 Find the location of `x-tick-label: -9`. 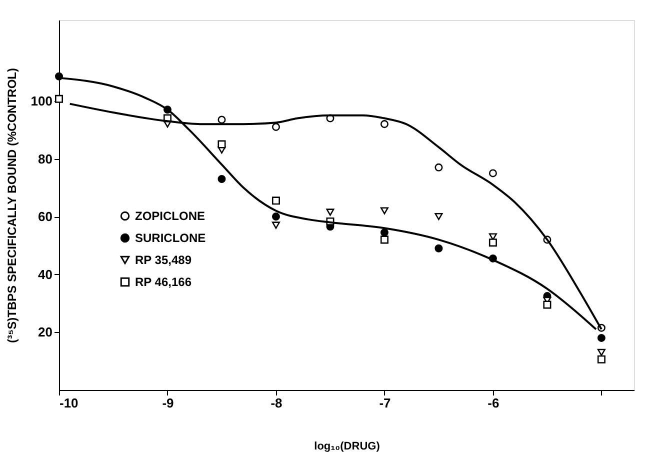

x-tick-label: -9 is located at coordinates (168, 403).